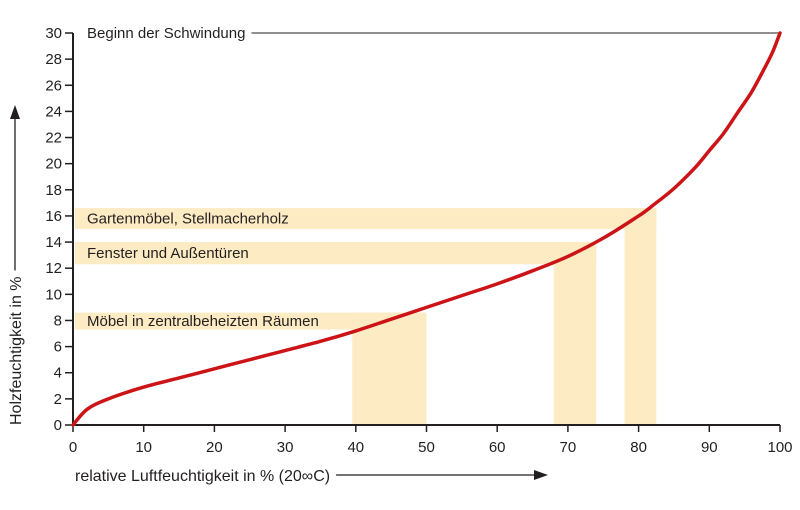 This screenshot has height=510, width=800. I want to click on y-tick-label: 16, so click(53, 216).